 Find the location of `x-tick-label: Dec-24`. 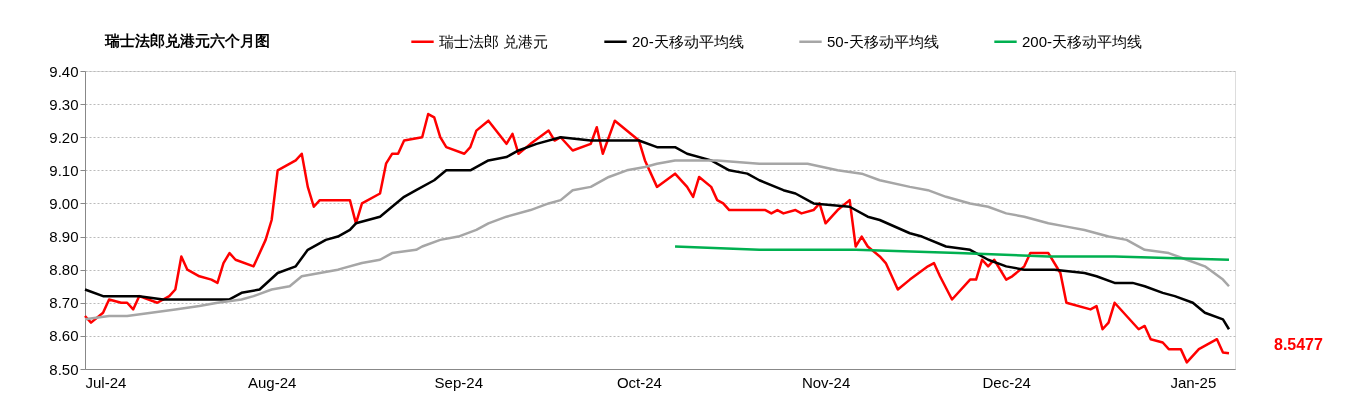

x-tick-label: Dec-24 is located at coordinates (1006, 382).